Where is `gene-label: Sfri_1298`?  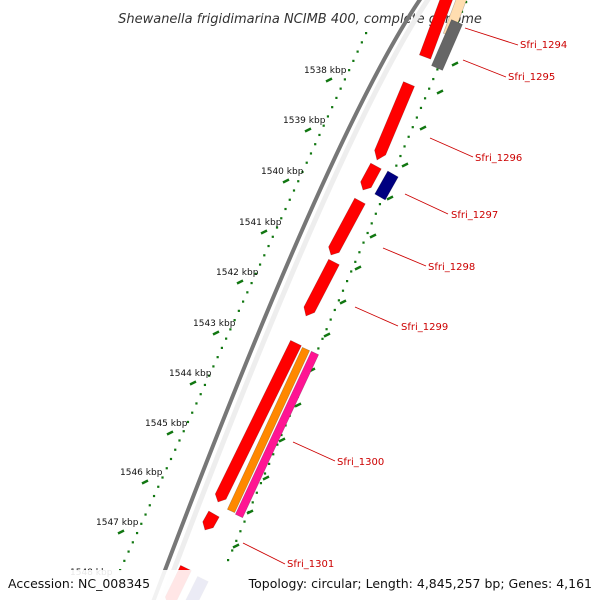
gene-label: Sfri_1298 is located at coordinates (451, 267).